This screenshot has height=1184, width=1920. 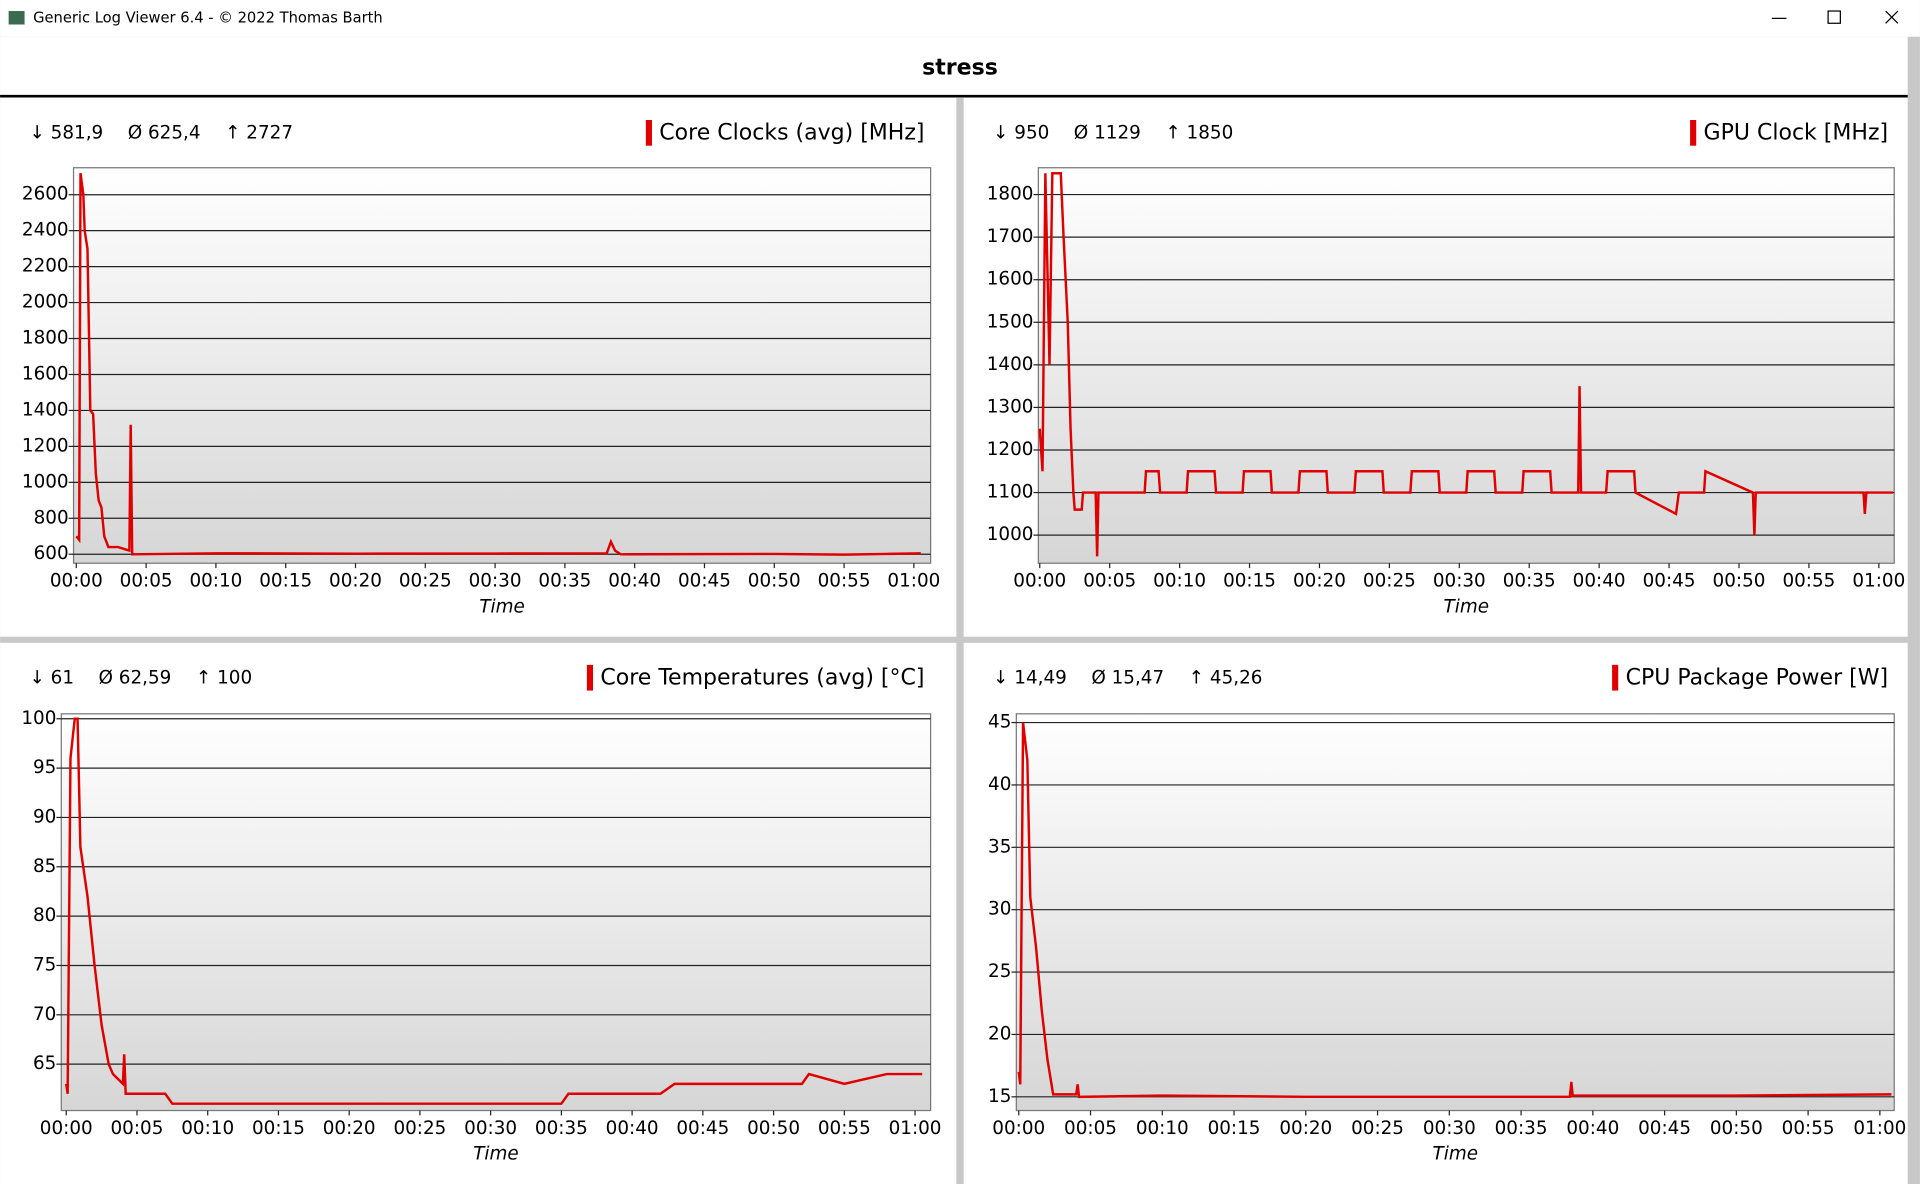 What do you see at coordinates (38, 718) in the screenshot?
I see `y-tick-label: 100` at bounding box center [38, 718].